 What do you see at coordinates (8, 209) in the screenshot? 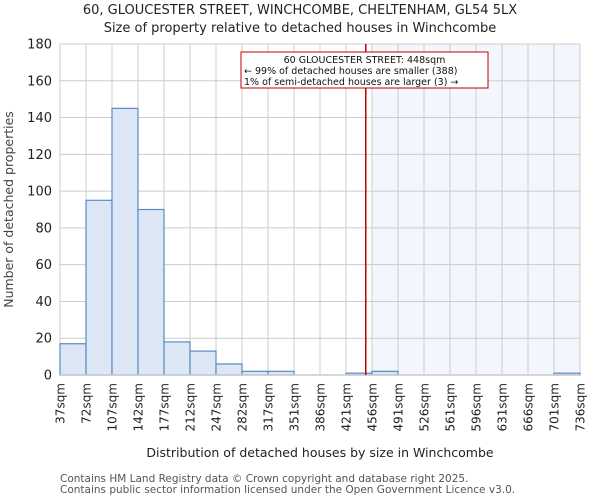
I see `y-axis-label: Number of detached properties` at bounding box center [8, 209].